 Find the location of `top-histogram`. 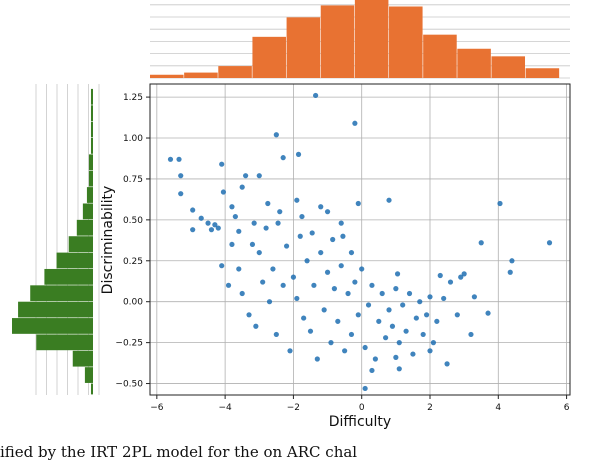

top-histogram is located at coordinates (360, 39).